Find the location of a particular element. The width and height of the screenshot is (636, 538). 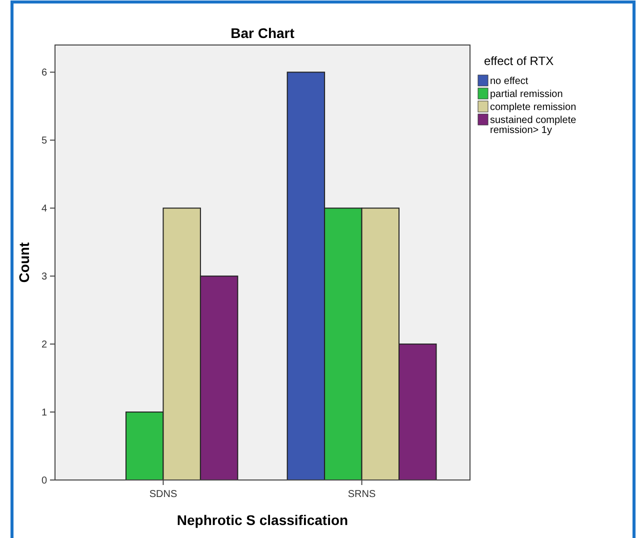

legend-title: effect of RTX is located at coordinates (519, 61).